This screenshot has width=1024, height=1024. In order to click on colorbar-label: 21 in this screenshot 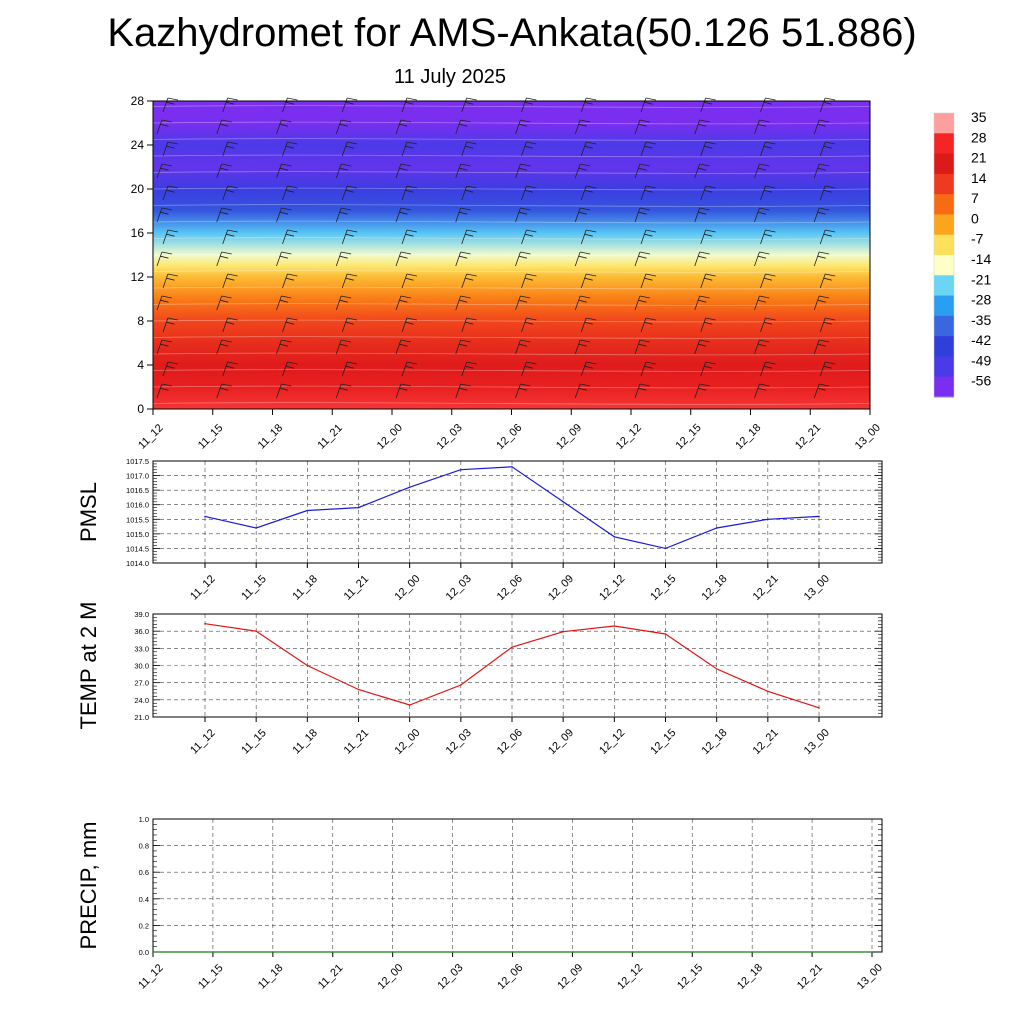, I will do `click(979, 158)`.